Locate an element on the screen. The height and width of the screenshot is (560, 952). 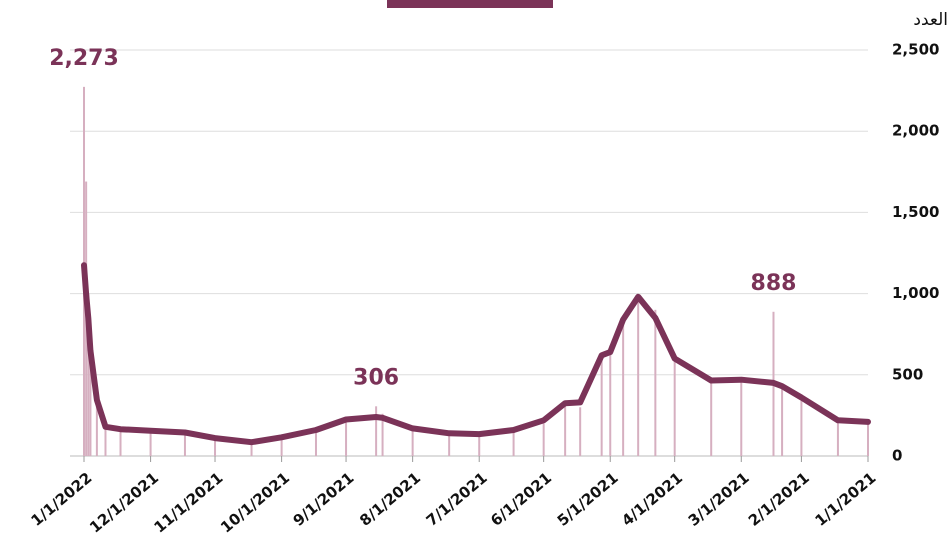
x-tick-label: 2/1/2021 is located at coordinates (779, 499).